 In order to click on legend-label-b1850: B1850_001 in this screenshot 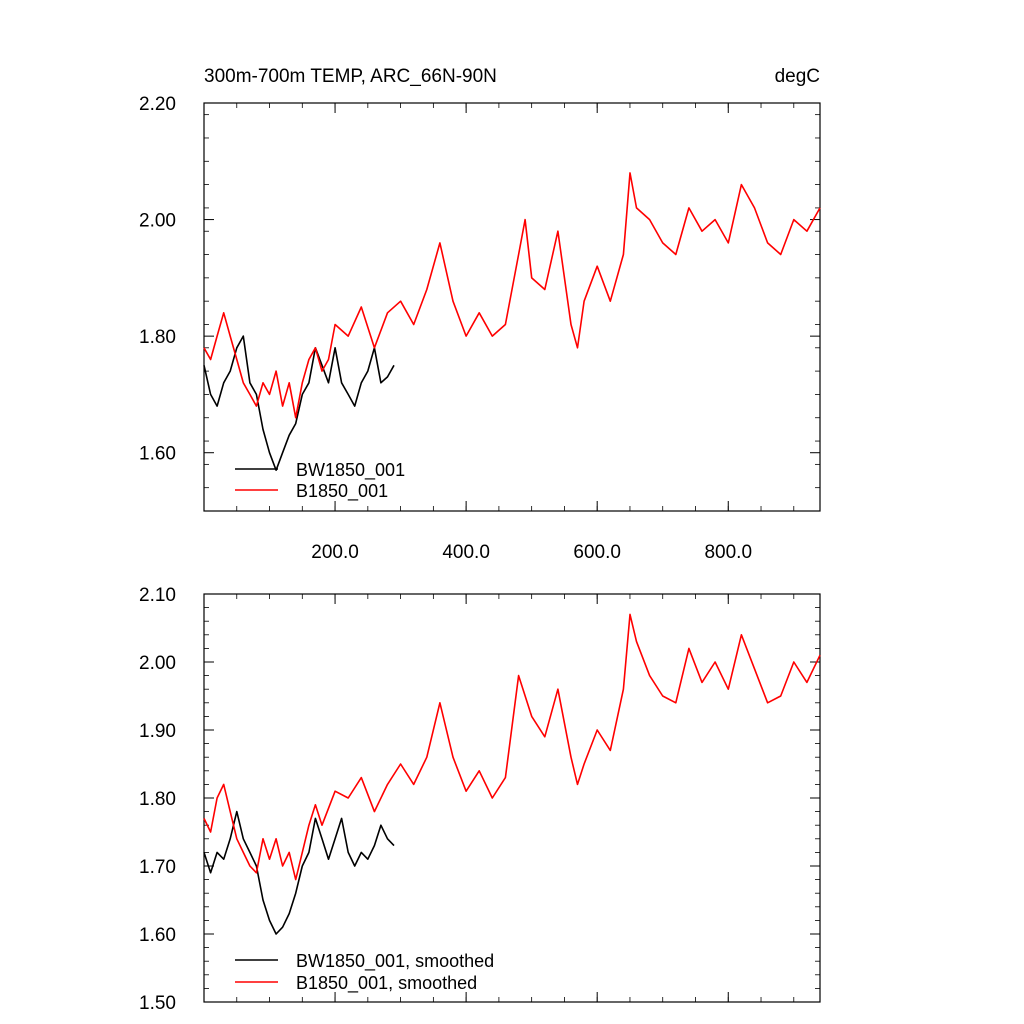, I will do `click(342, 491)`.